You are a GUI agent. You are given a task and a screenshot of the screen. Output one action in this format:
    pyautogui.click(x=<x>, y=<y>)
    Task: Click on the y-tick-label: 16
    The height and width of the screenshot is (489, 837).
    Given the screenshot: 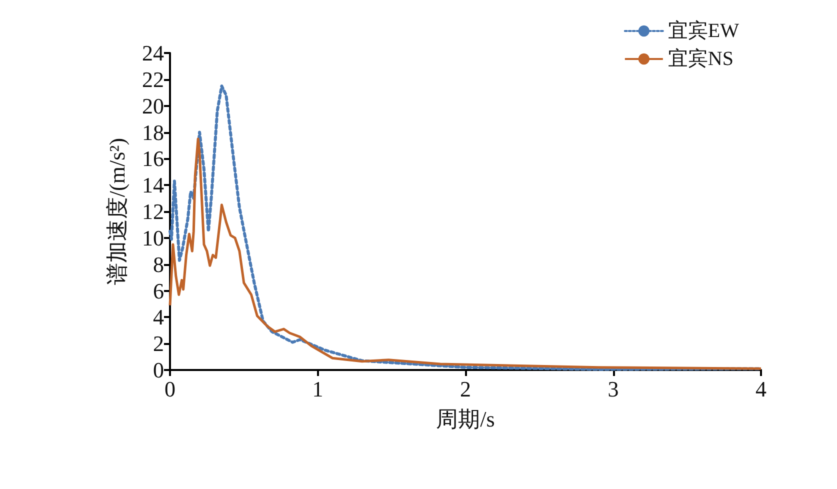 What is the action you would take?
    pyautogui.click(x=153, y=159)
    